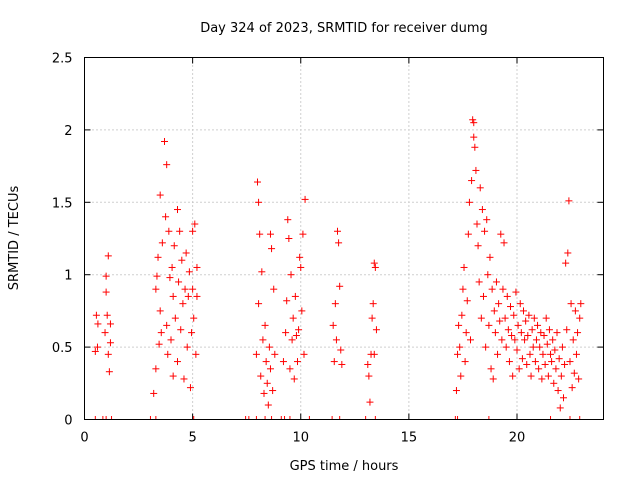 Image resolution: width=640 pixels, height=480 pixels. Describe the element at coordinates (62, 348) in the screenshot. I see `y-tick-label: 0.5` at that location.